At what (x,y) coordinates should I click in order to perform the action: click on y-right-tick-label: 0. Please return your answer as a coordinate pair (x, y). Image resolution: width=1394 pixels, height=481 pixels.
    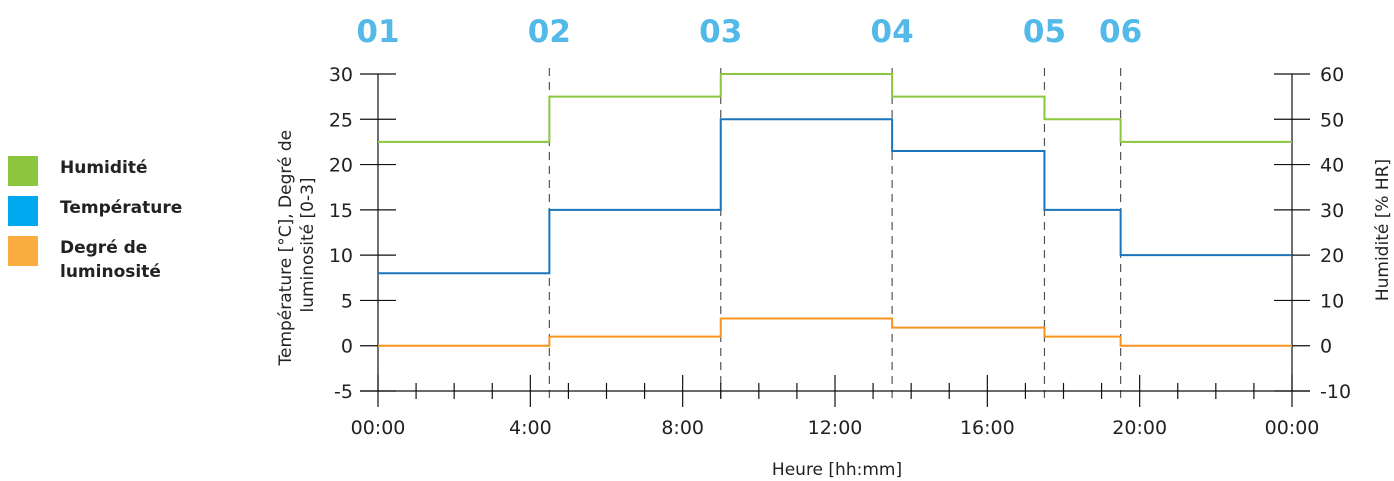
    Looking at the image, I should click on (1326, 347).